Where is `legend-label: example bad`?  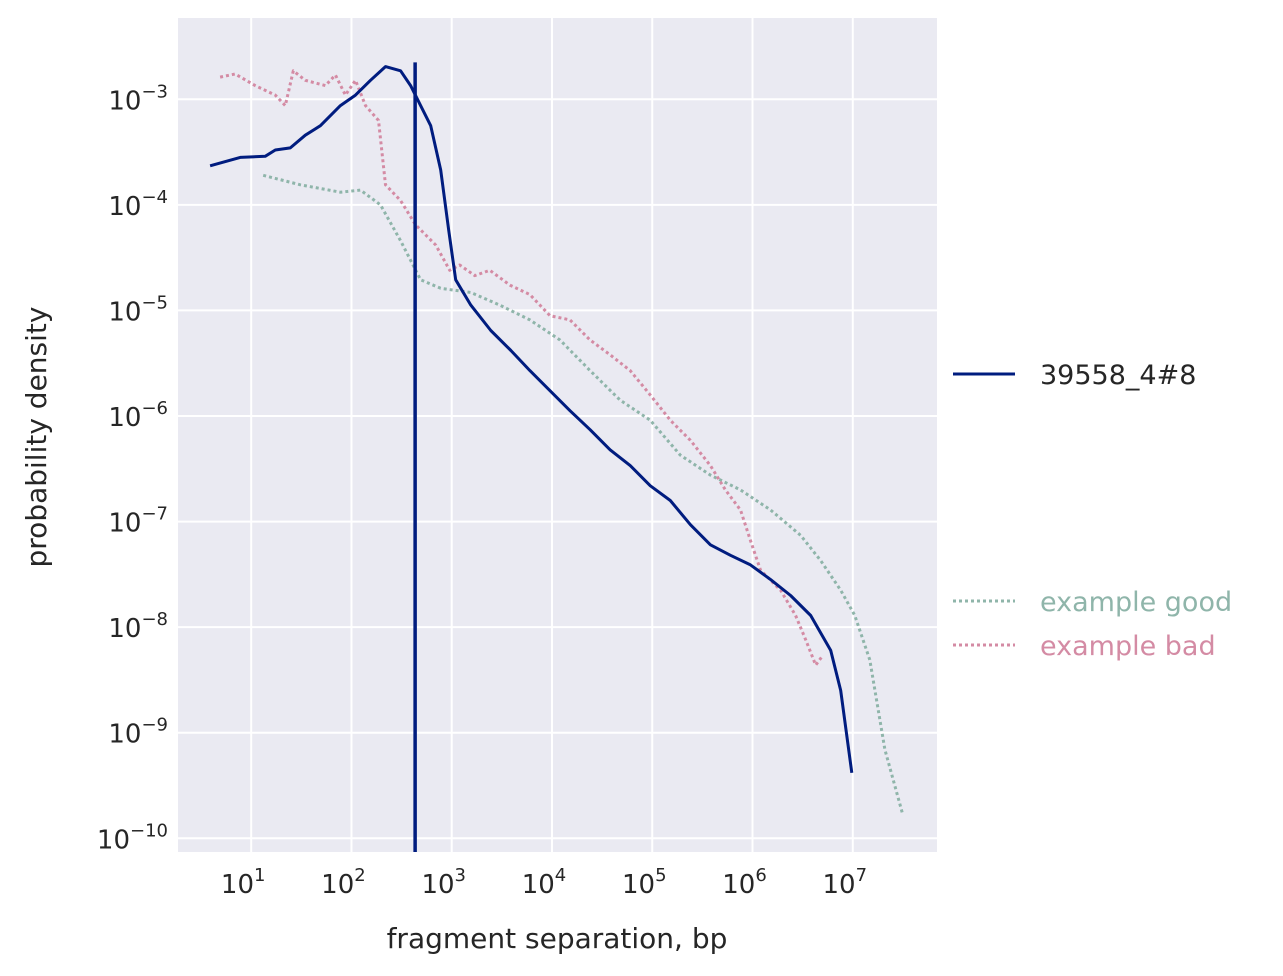
legend-label: example bad is located at coordinates (1128, 646).